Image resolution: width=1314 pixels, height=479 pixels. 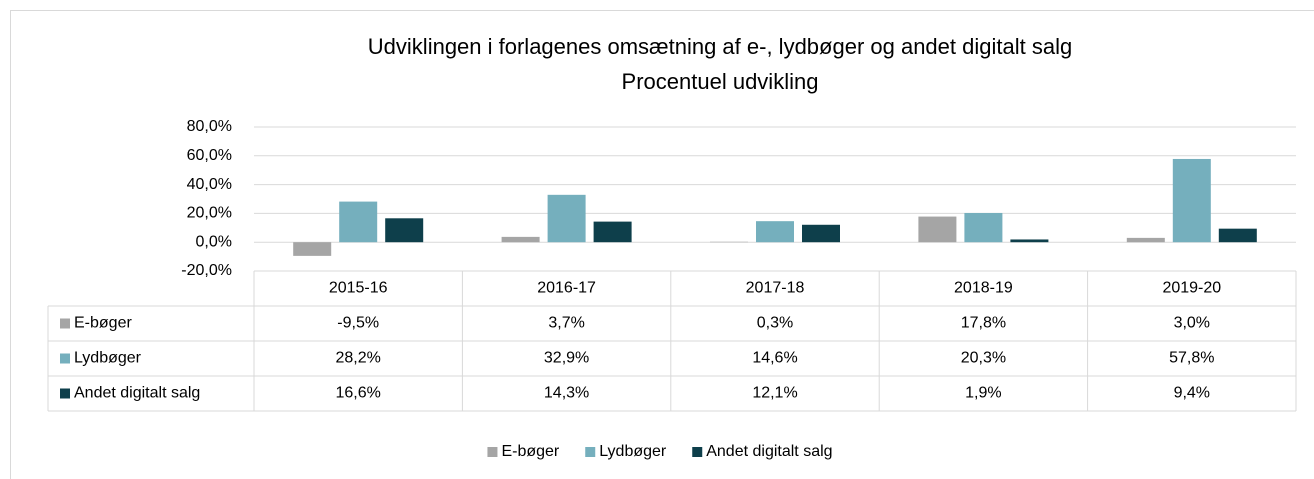 I want to click on table-row-label: E-bøger, so click(x=103, y=323).